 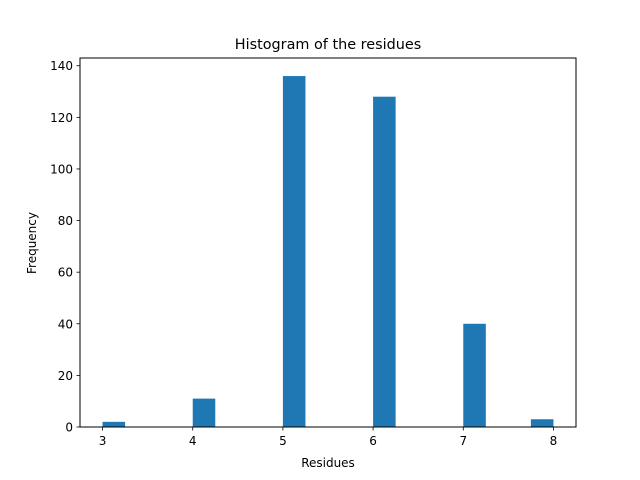 I want to click on x-tick-label: 3, so click(x=103, y=441).